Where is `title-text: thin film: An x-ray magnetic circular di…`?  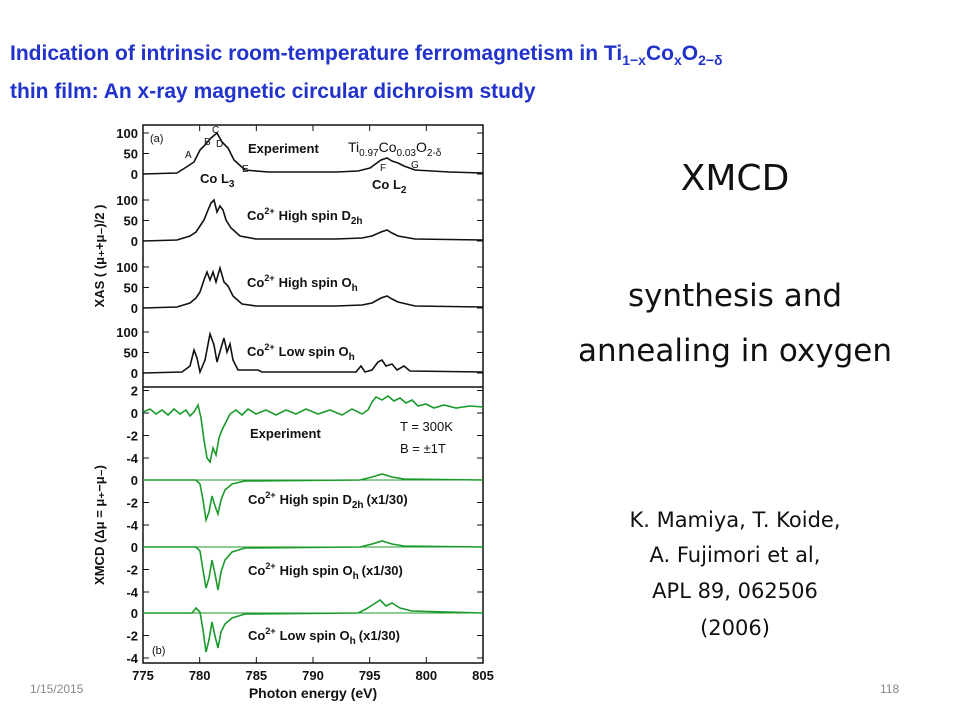 title-text: thin film: An x-ray magnetic circular di… is located at coordinates (273, 92).